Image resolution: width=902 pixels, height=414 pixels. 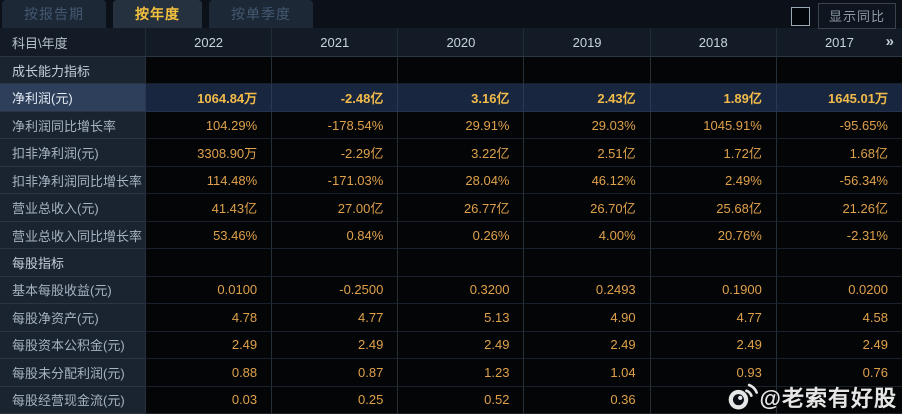 What do you see at coordinates (72, 373) in the screenshot?
I see `row-label: 每股未分配利润(元)` at bounding box center [72, 373].